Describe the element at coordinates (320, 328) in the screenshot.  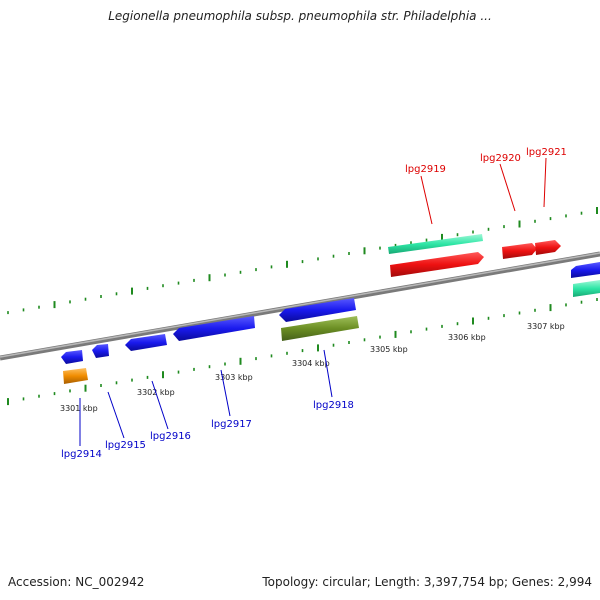
I see `gene-lpg2918-olive` at that location.